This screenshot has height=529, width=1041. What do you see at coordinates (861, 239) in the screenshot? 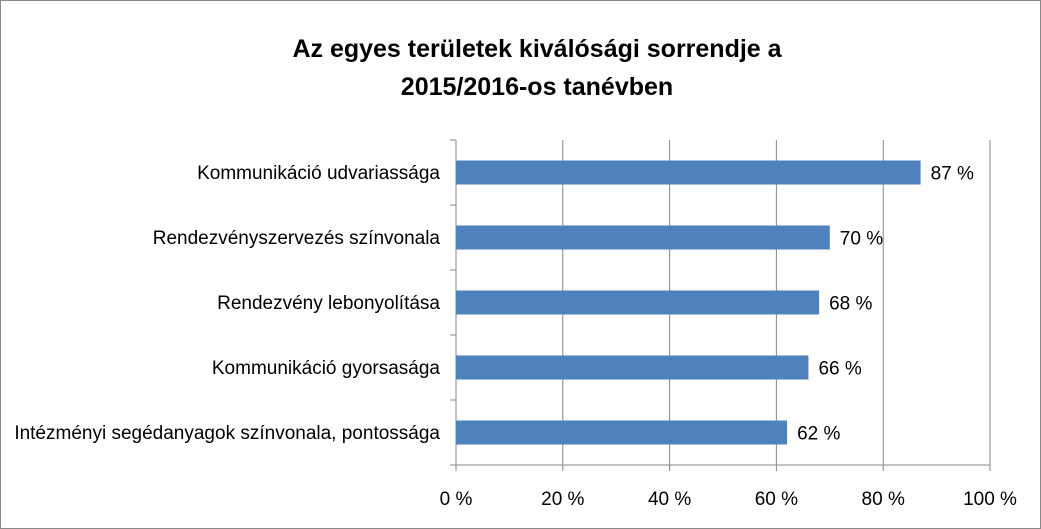
I see `data-label: 70 %` at bounding box center [861, 239].